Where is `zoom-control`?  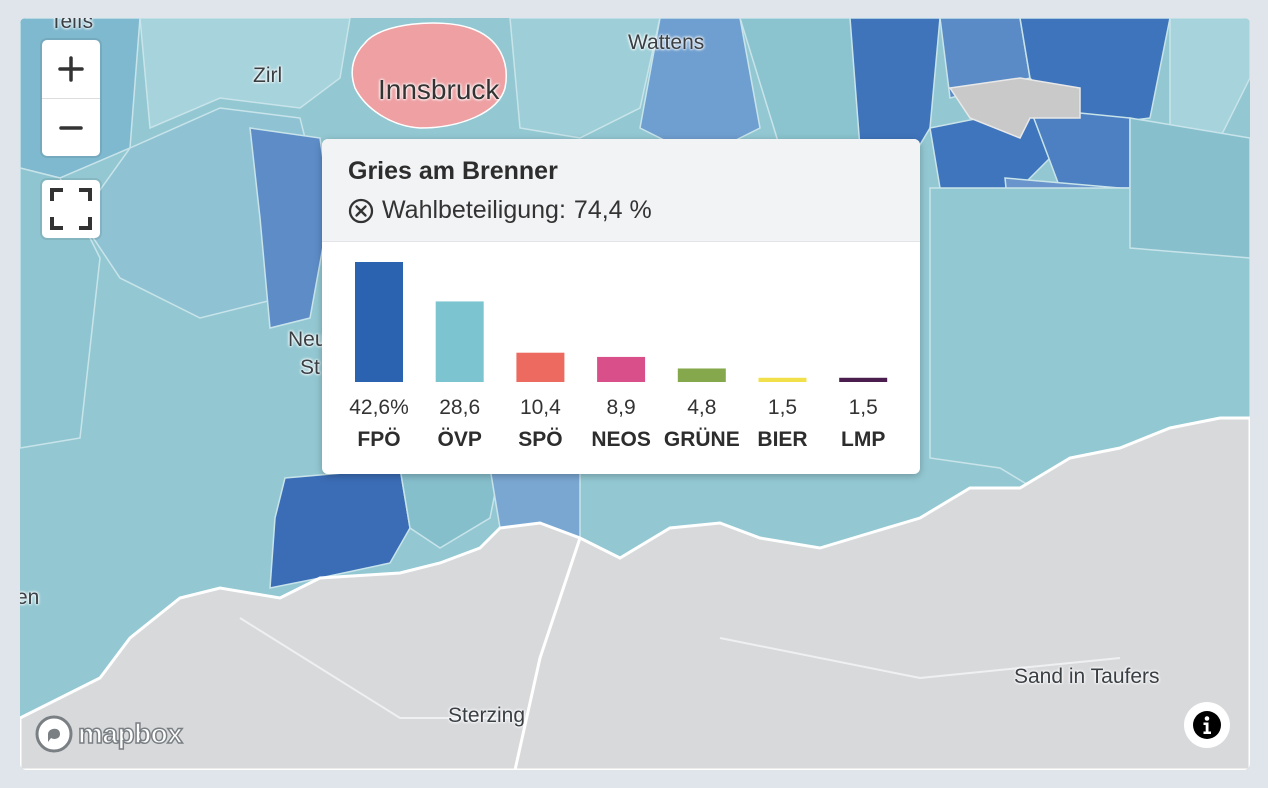
zoom-control is located at coordinates (71, 98).